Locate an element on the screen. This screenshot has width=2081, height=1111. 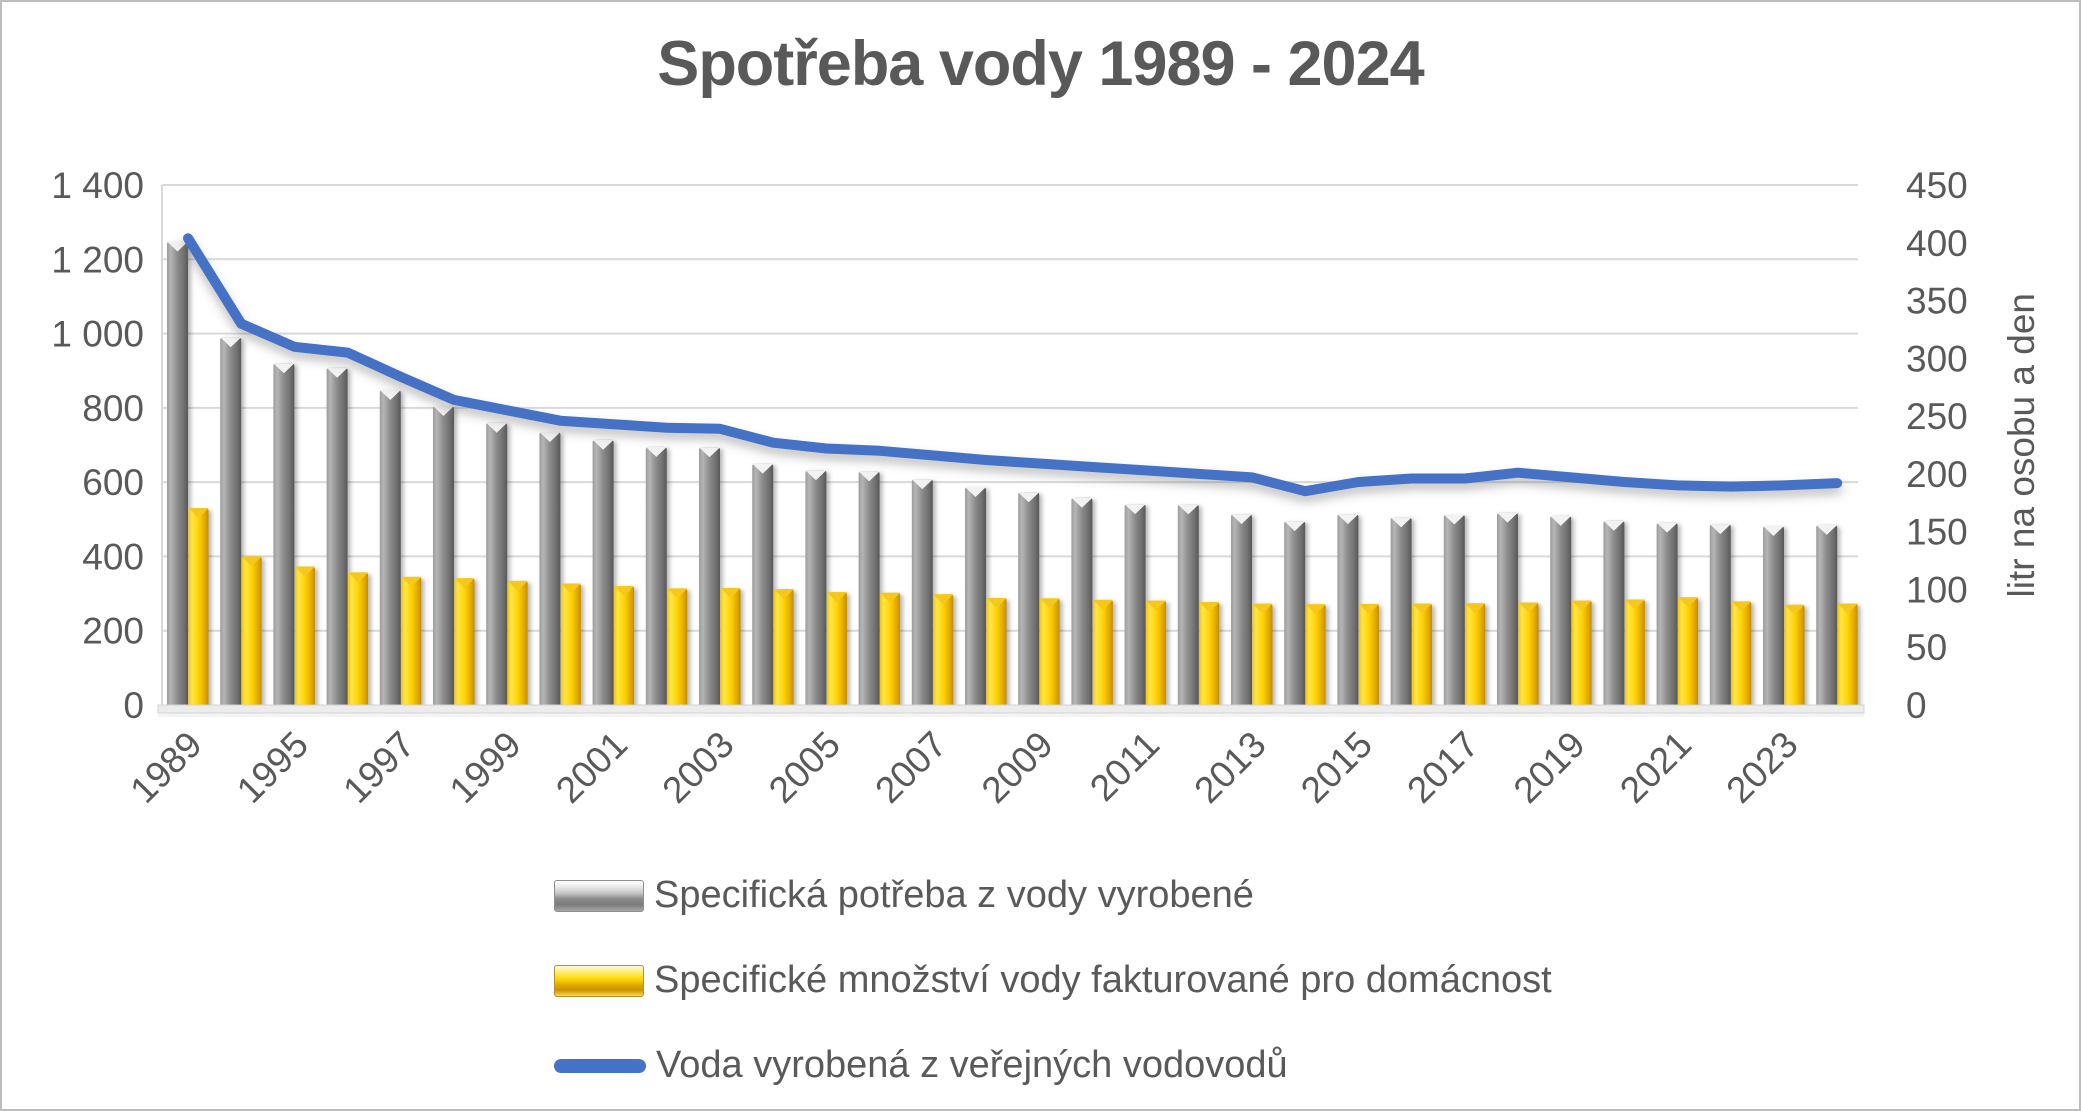
svg-text: 1989 is located at coordinates (165, 767).